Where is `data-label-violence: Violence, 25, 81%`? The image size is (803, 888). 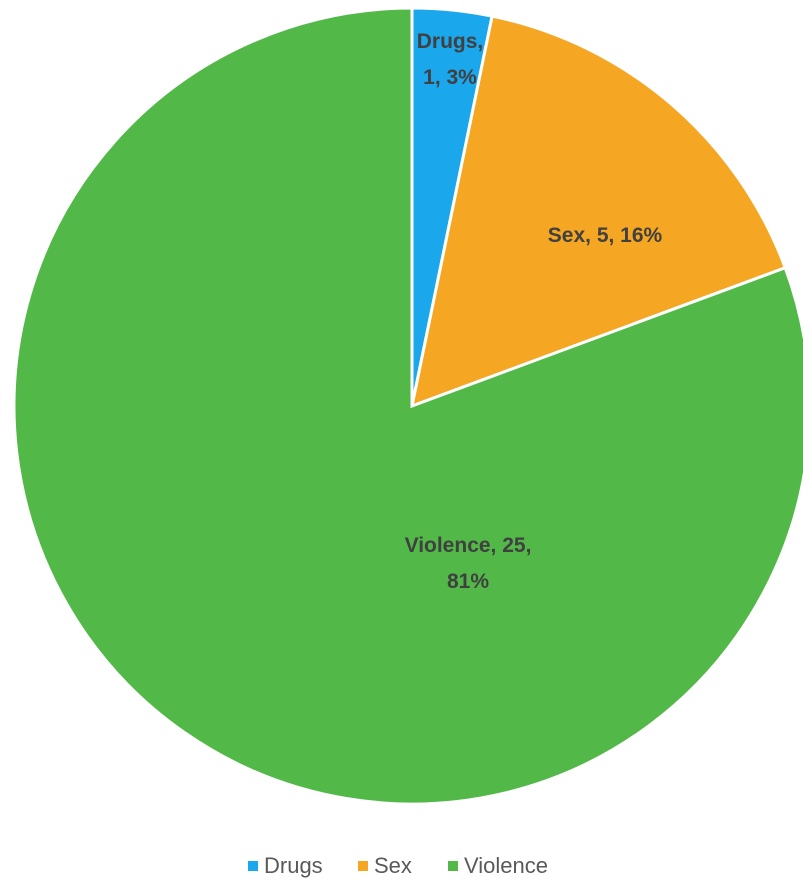
data-label-violence: Violence, 25, 81% is located at coordinates (468, 563).